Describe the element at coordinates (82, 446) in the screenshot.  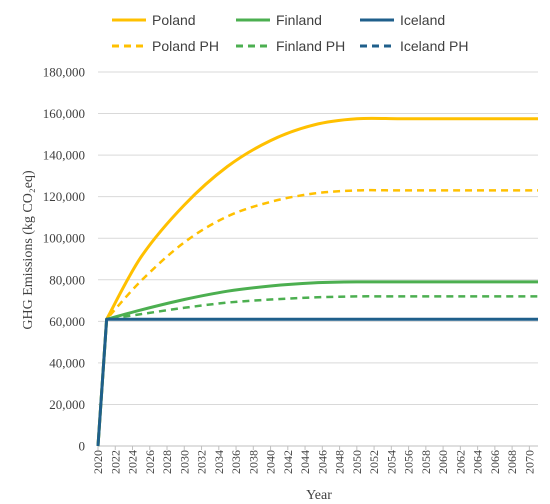
I see `y-tick-label: 0` at that location.